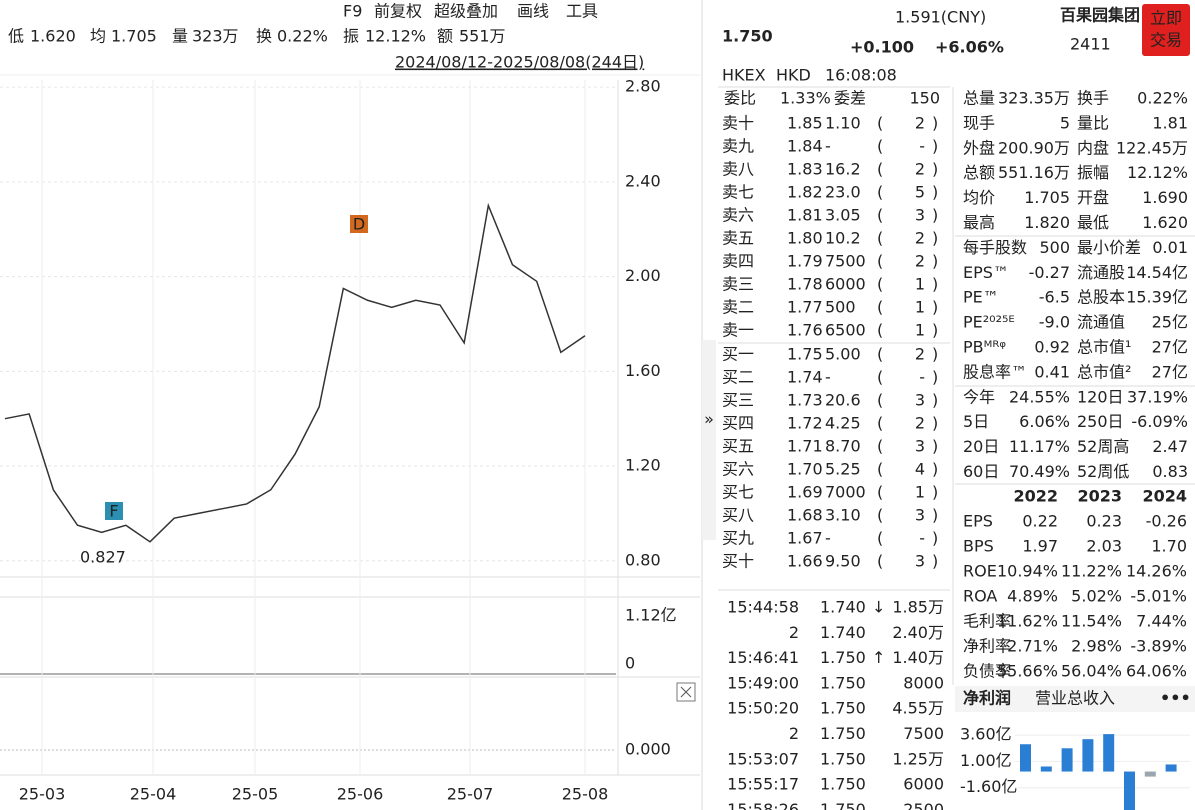  Describe the element at coordinates (805, 561) in the screenshot. I see `book-price: 1.66` at that location.